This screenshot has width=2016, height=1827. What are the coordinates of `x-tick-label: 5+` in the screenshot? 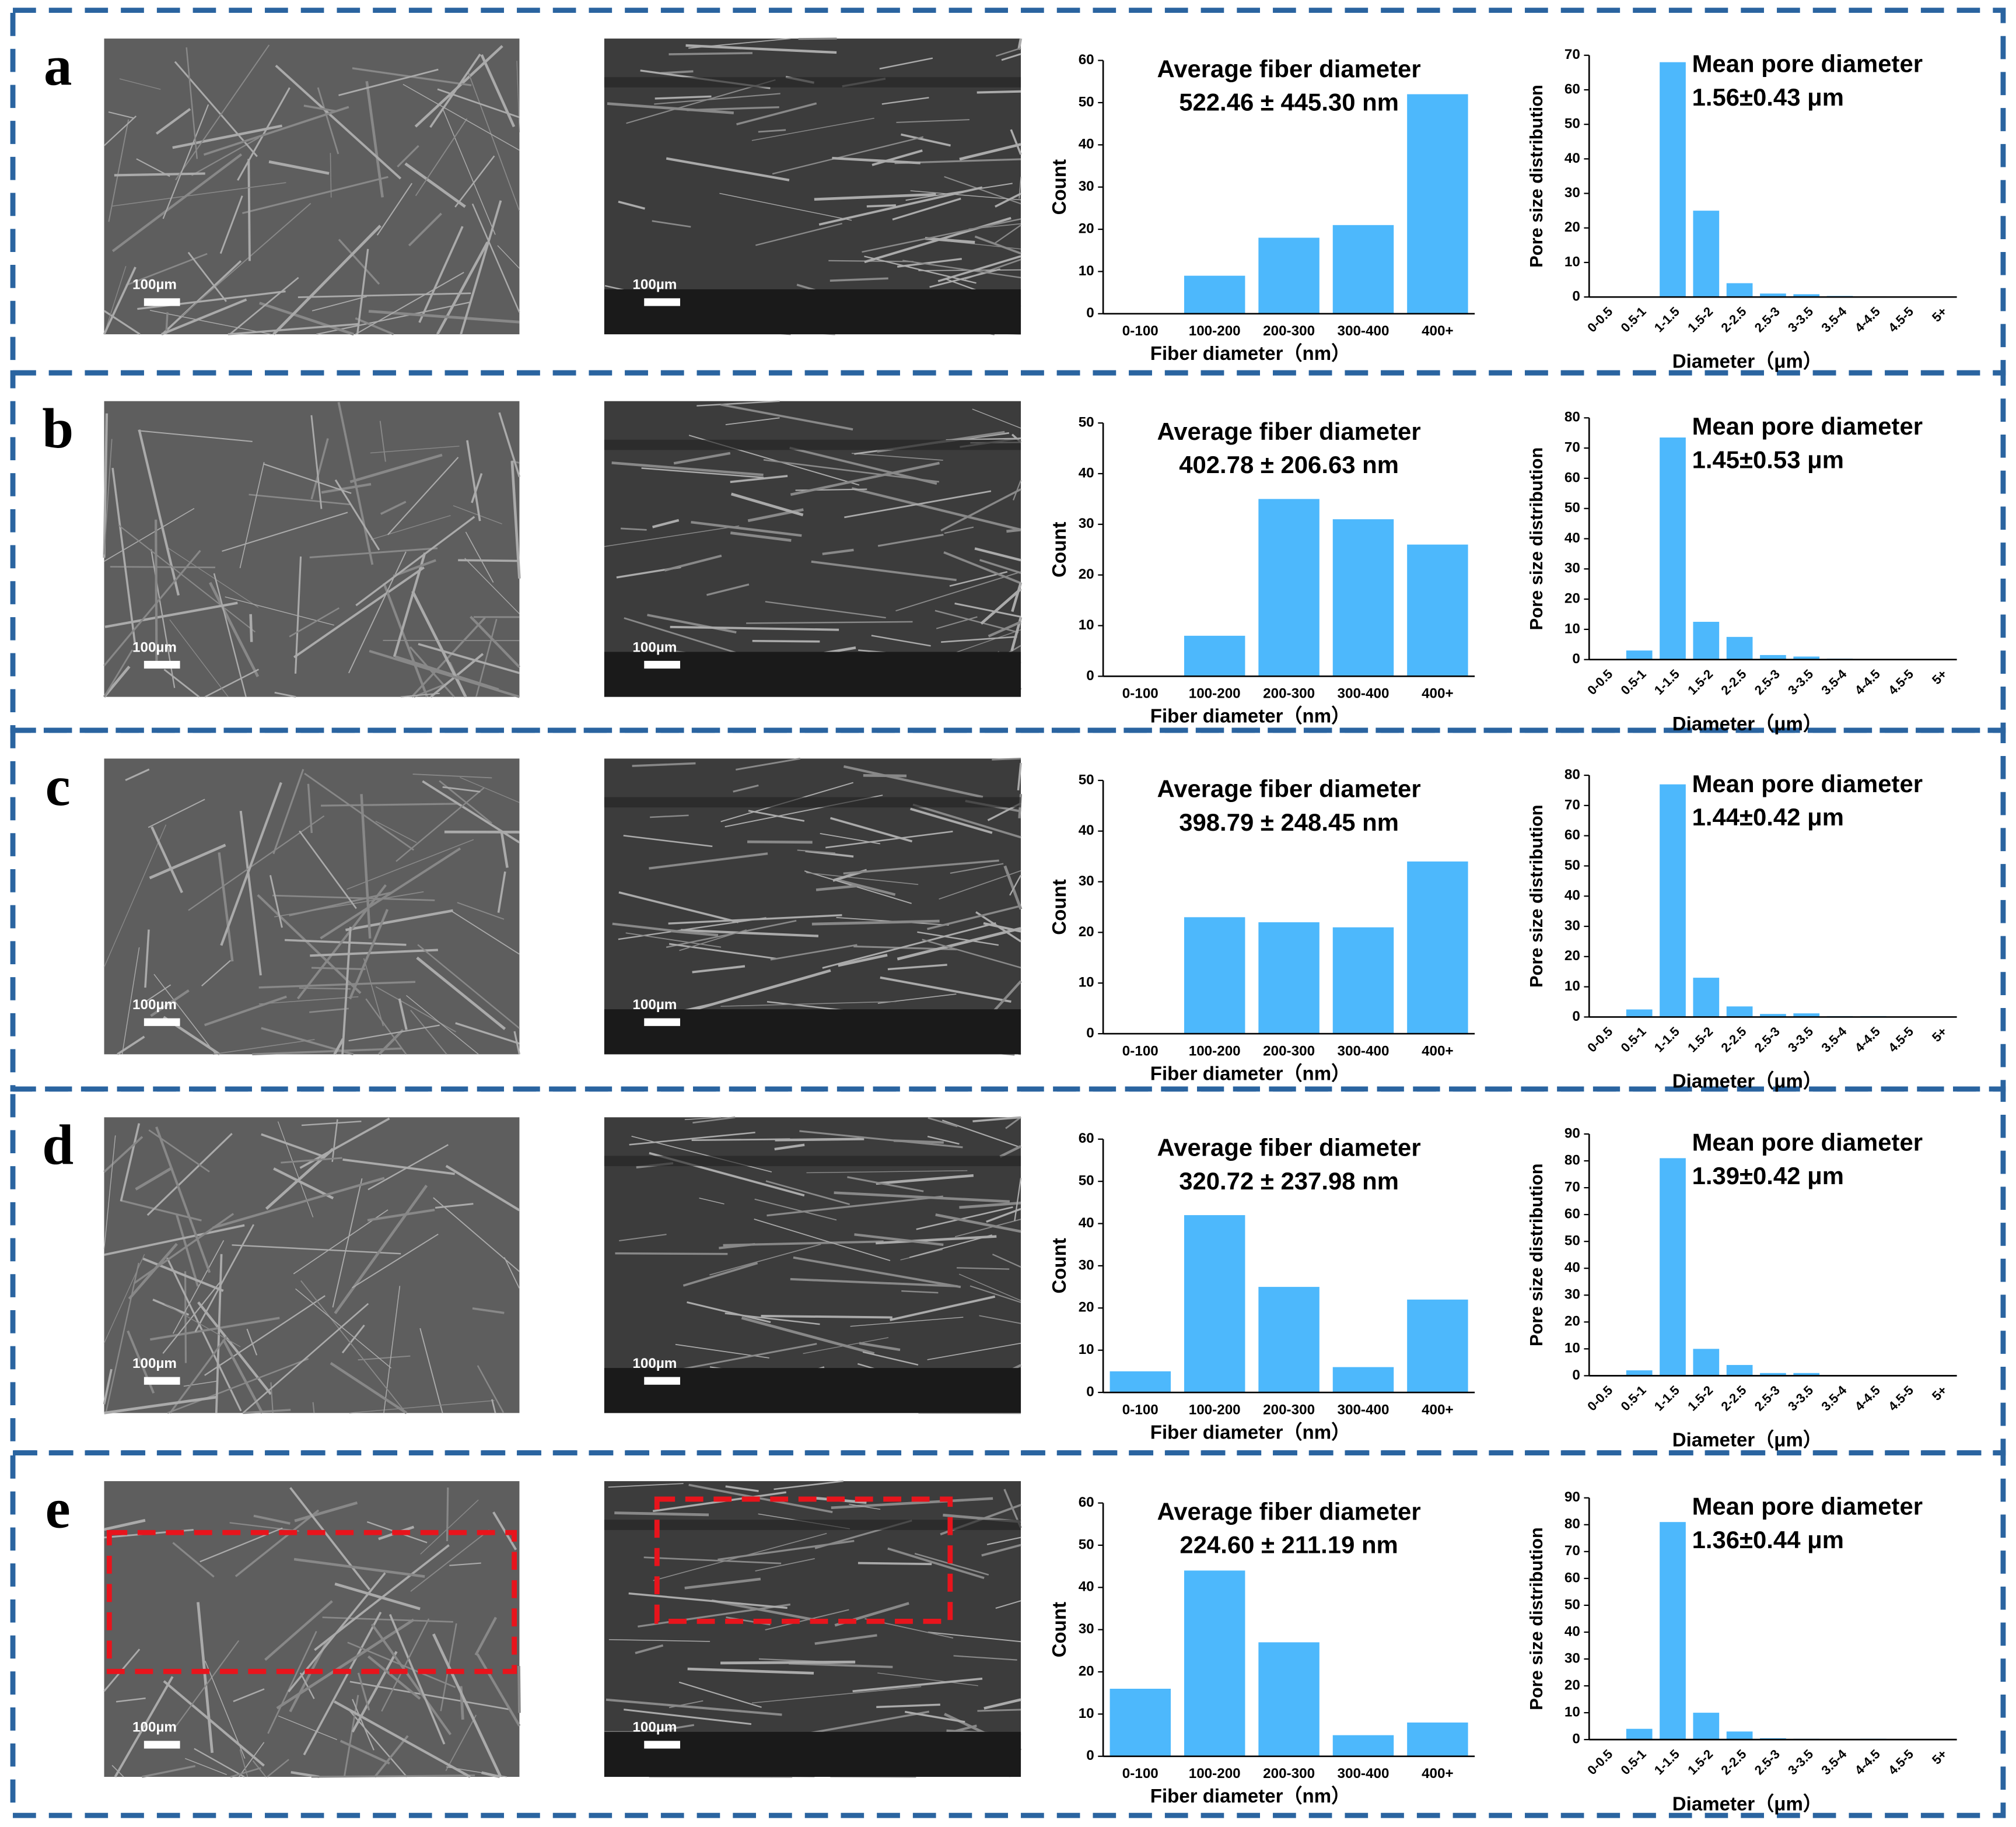 It's located at (1939, 1756).